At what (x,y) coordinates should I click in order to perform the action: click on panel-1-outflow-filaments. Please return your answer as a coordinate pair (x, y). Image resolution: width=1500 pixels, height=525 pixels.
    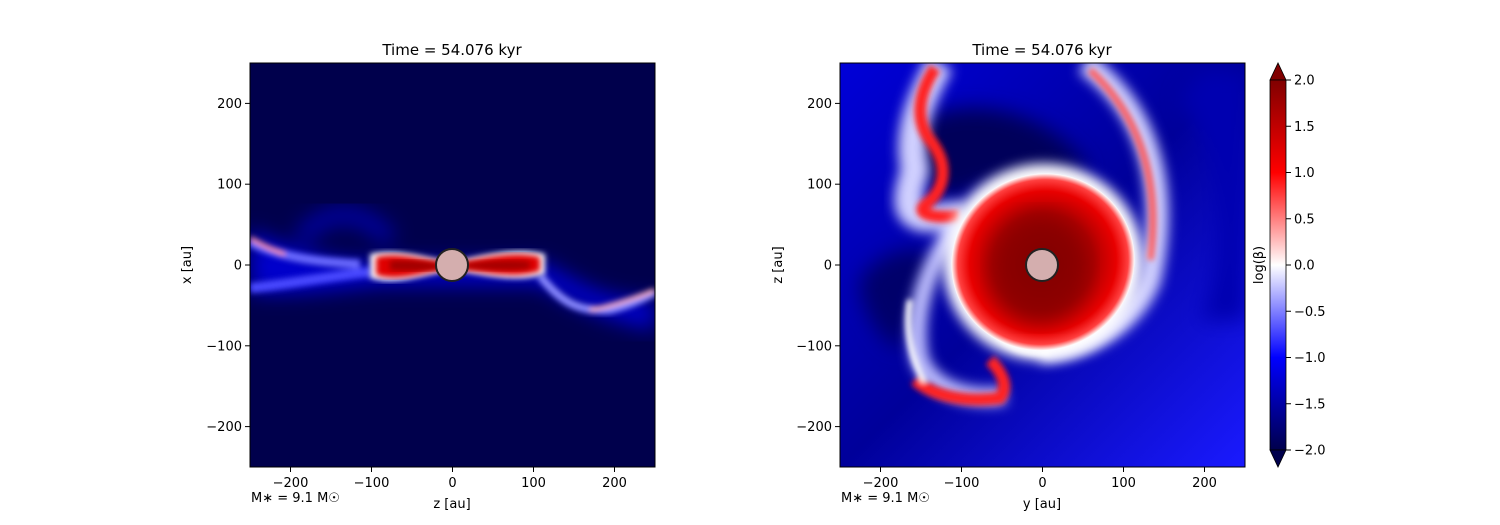
    Looking at the image, I should click on (452, 275).